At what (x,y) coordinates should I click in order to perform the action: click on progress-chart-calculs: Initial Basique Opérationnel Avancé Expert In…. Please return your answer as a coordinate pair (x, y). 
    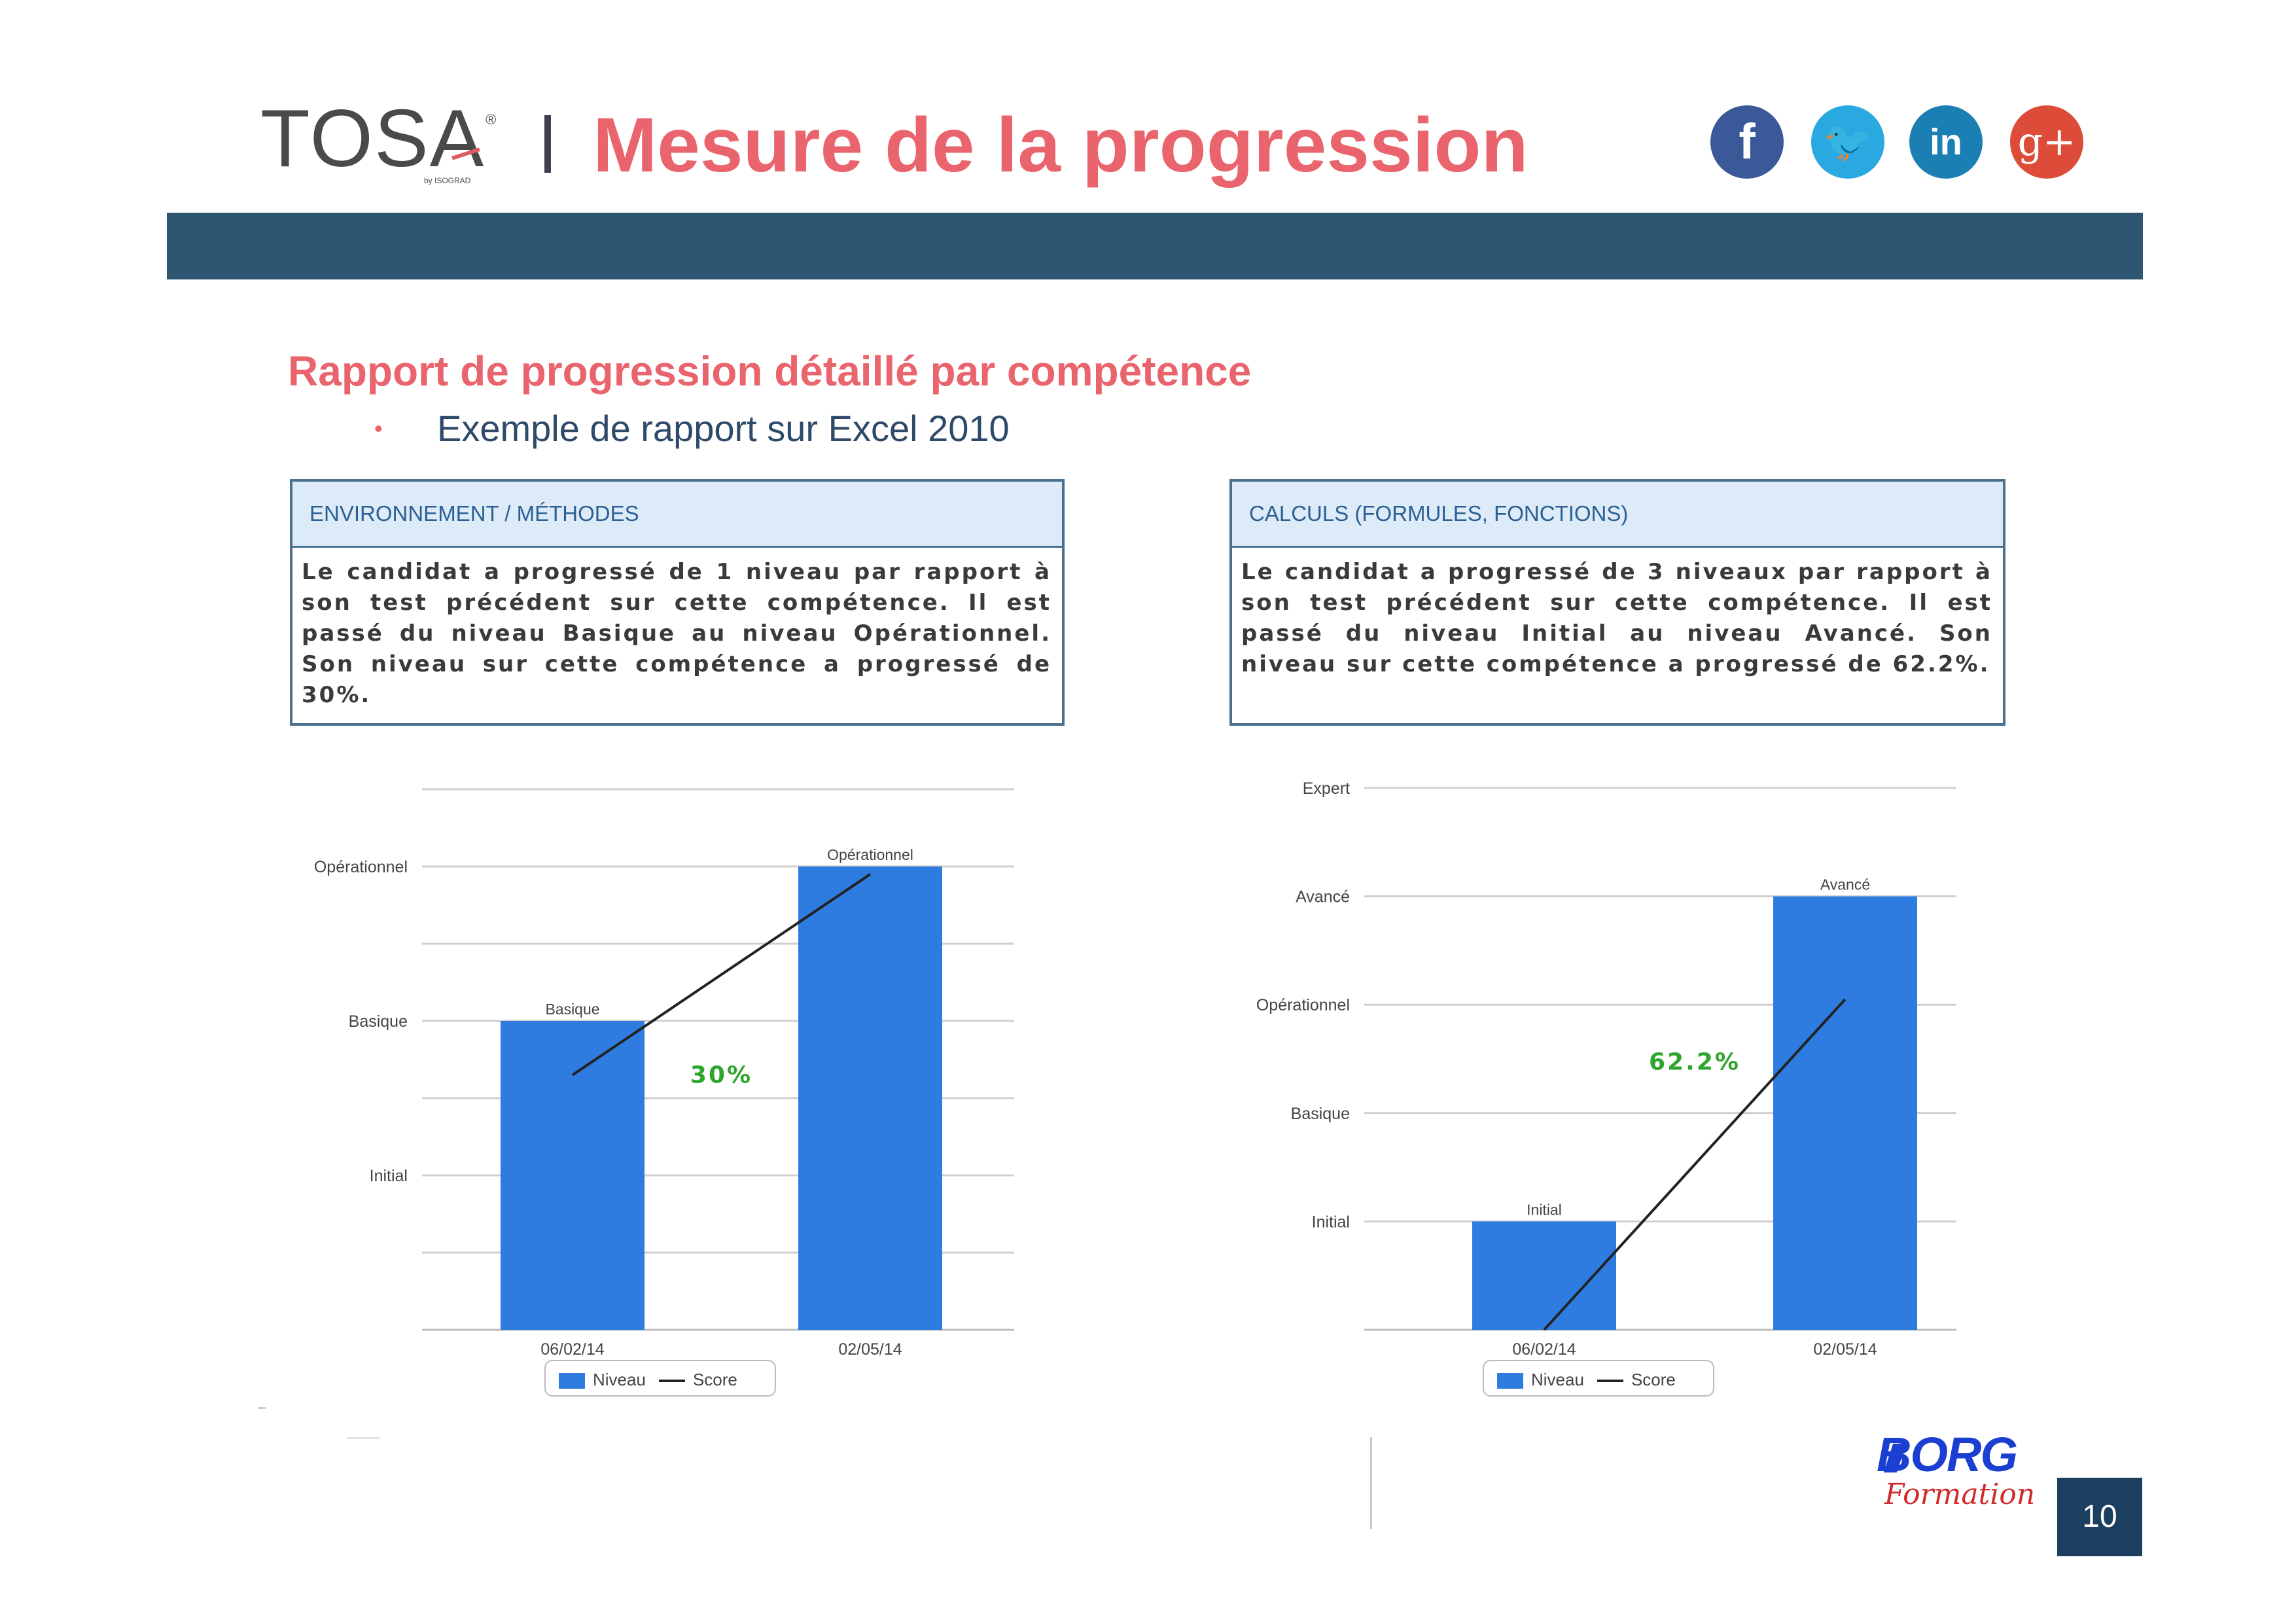
    Looking at the image, I should click on (1606, 1069).